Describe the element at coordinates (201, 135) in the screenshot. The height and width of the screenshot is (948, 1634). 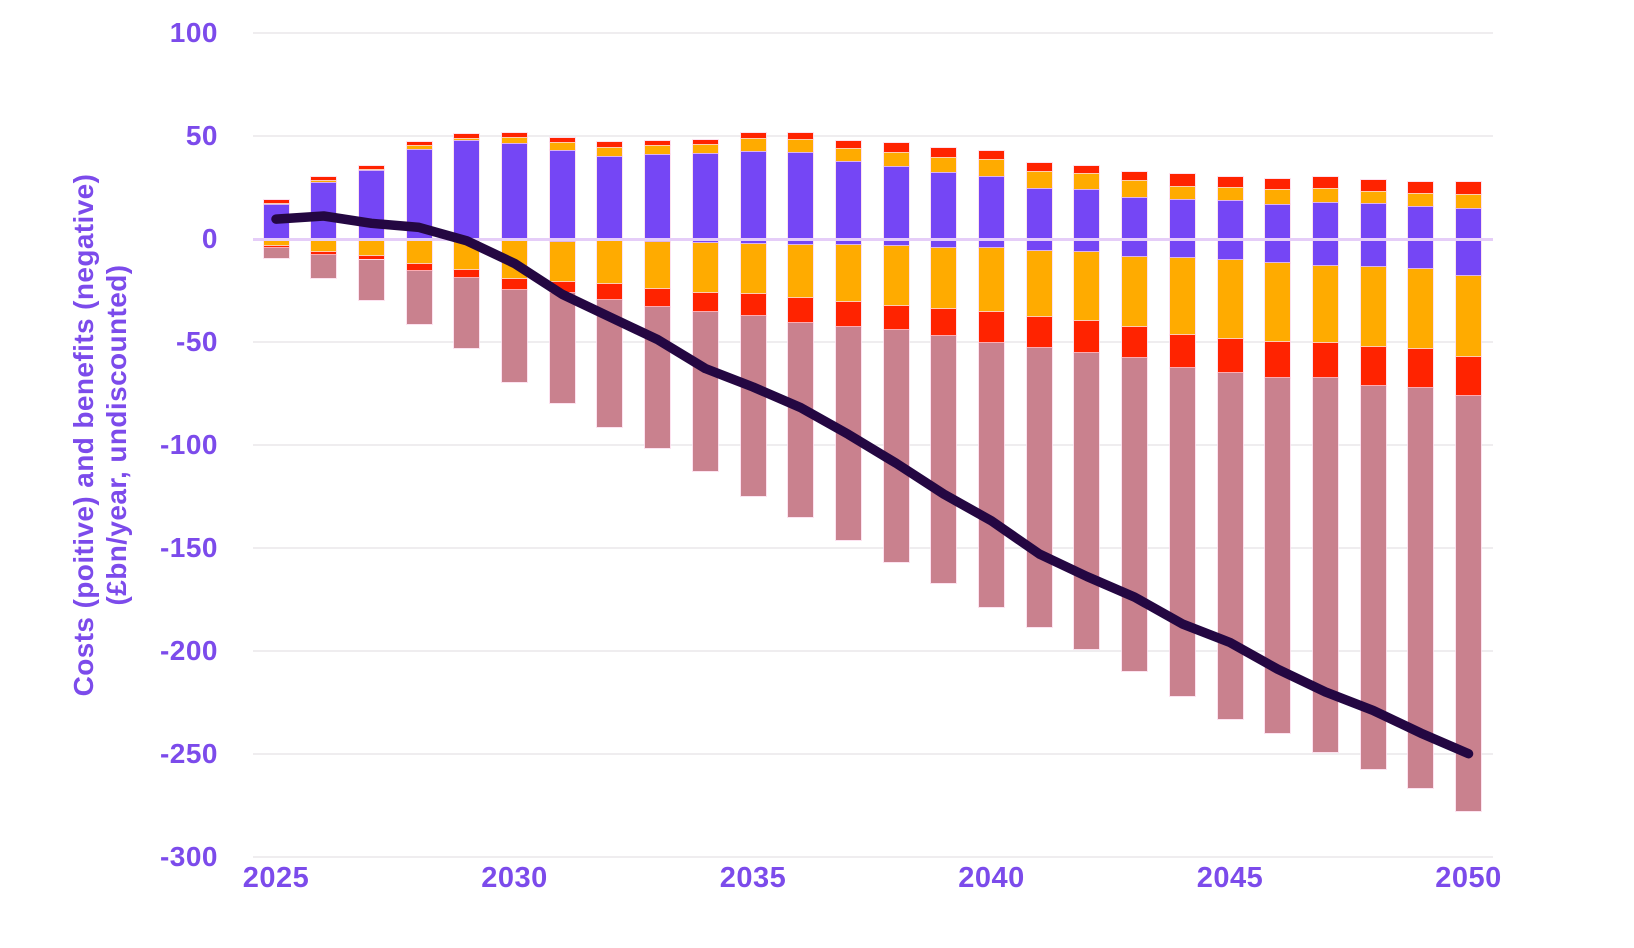
I see `y-tick-label: 50` at that location.